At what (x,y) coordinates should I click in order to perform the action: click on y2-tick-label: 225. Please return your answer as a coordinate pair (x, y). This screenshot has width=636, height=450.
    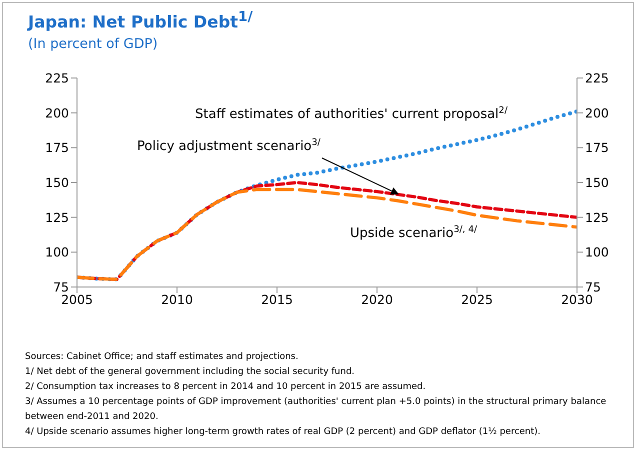
    Looking at the image, I should click on (597, 78).